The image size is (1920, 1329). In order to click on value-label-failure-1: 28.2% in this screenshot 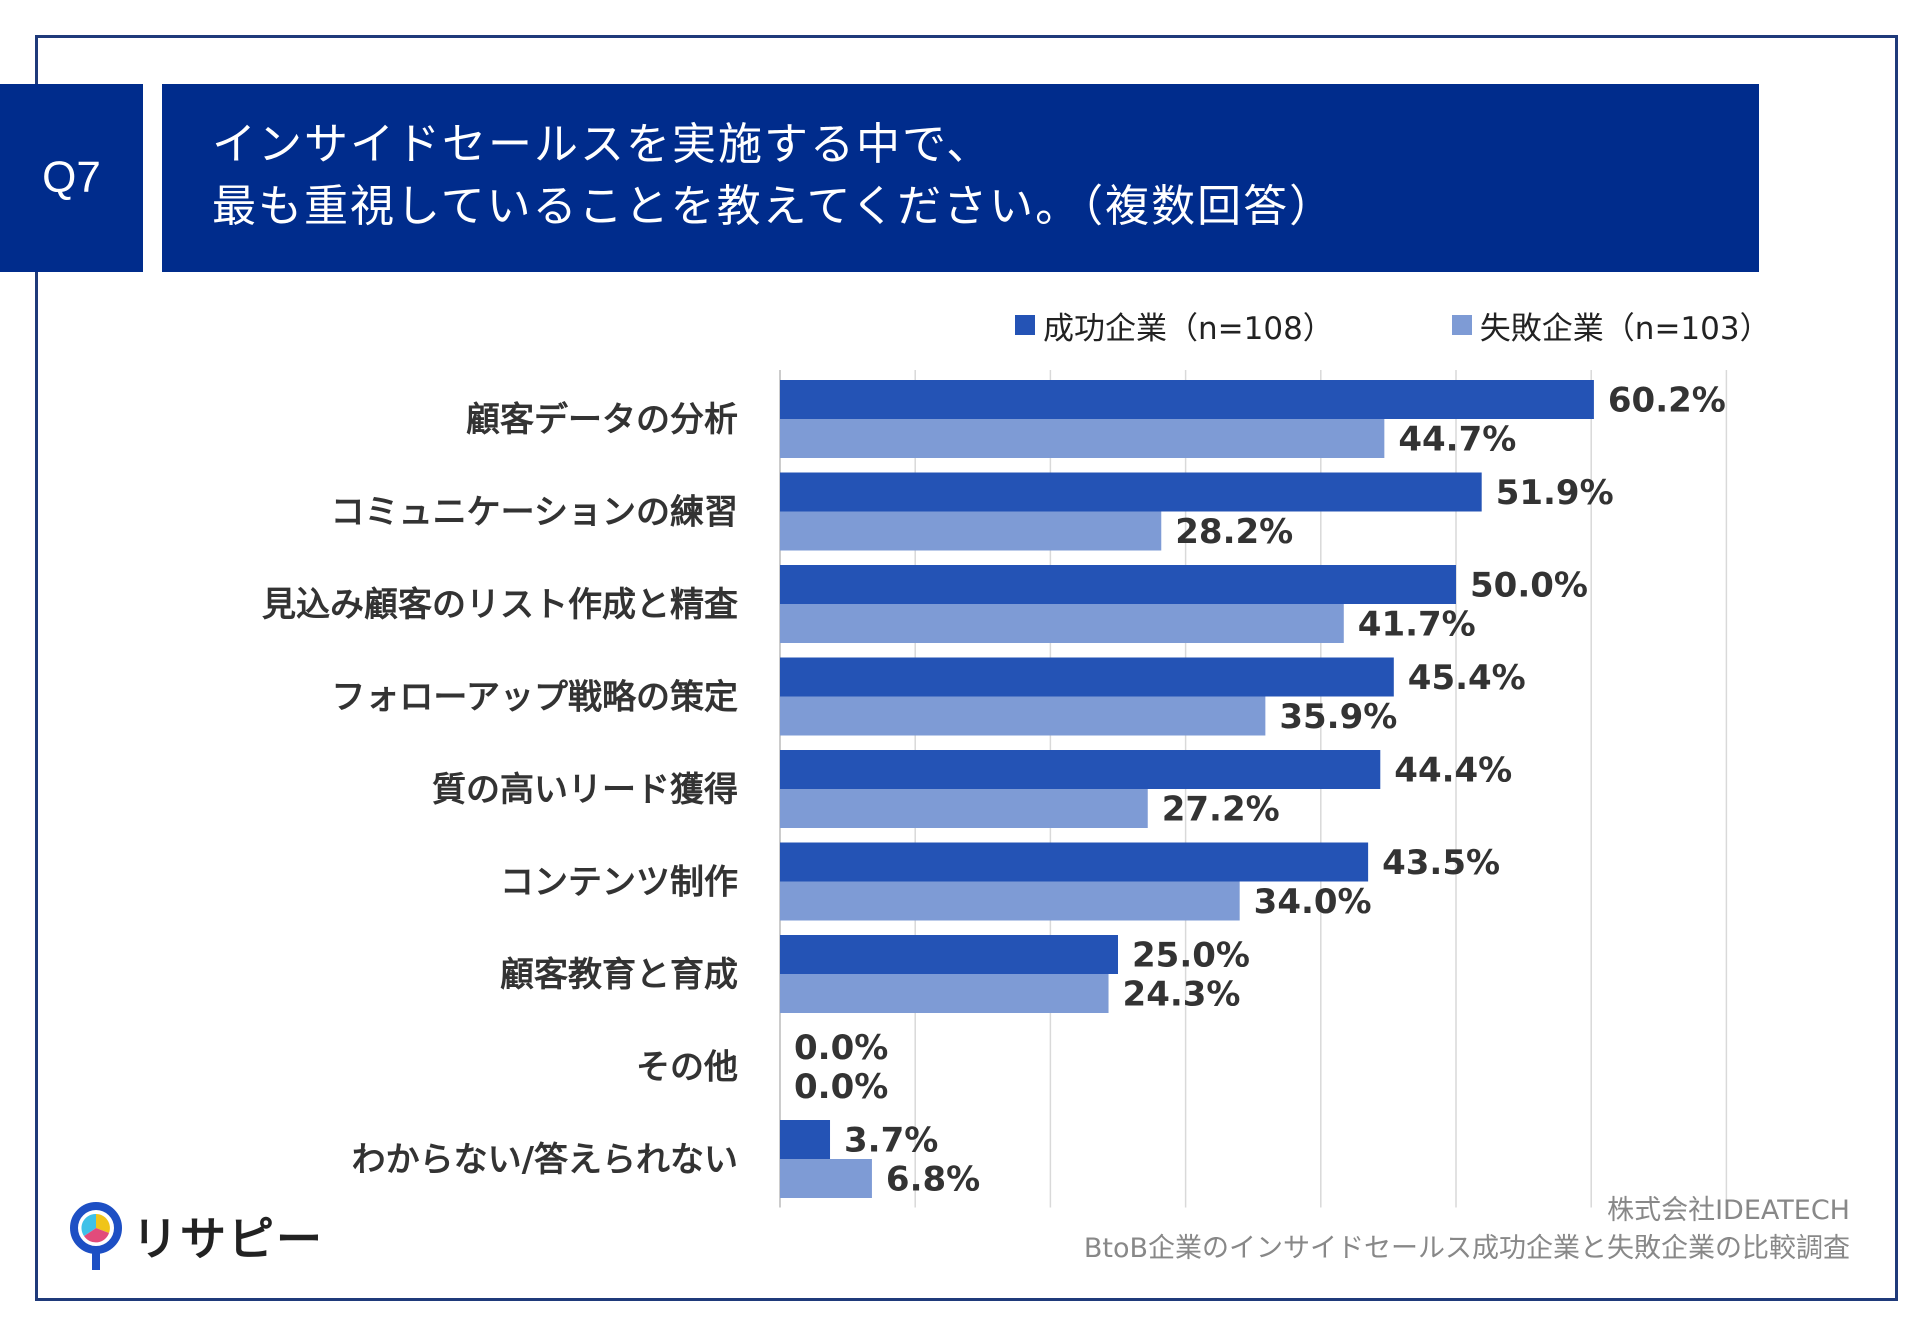, I will do `click(1234, 532)`.